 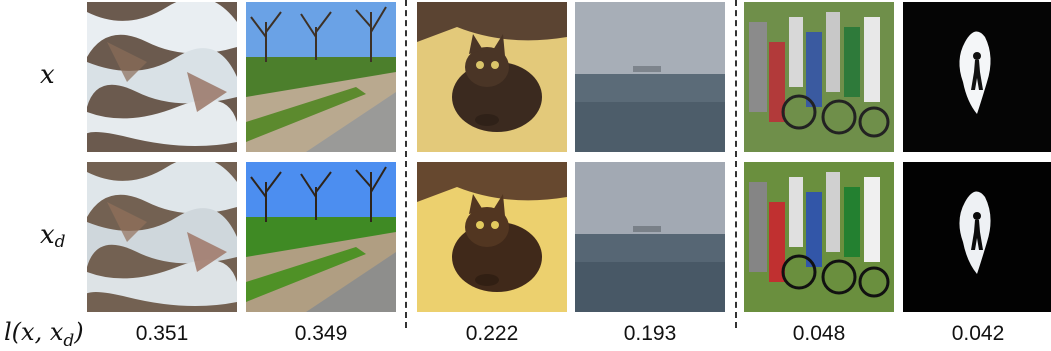 What do you see at coordinates (978, 333) in the screenshot?
I see `score-6: 0.042` at bounding box center [978, 333].